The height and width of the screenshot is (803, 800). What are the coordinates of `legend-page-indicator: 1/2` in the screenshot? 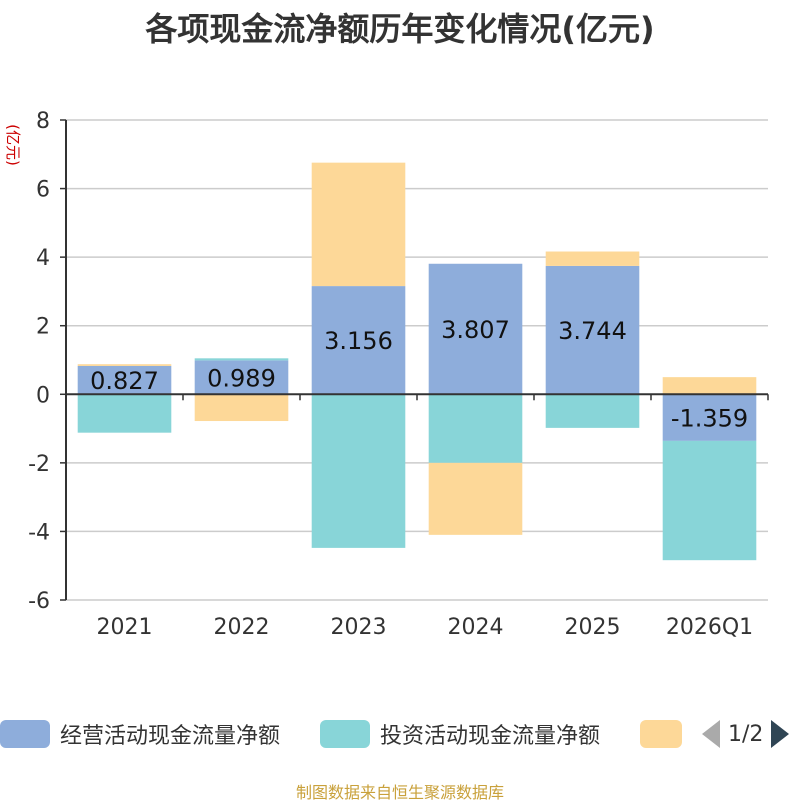 It's located at (746, 734).